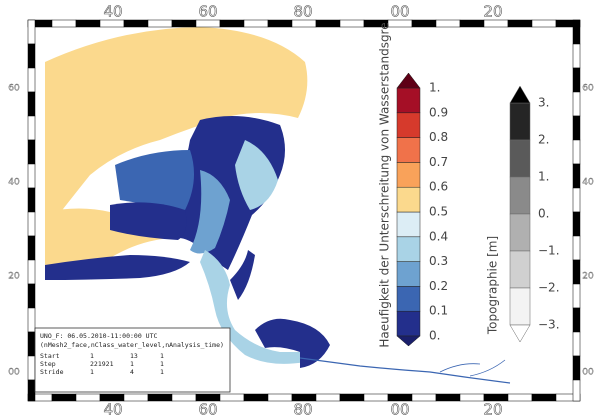 Image resolution: width=600 pixels, height=420 pixels. Describe the element at coordinates (438, 212) in the screenshot. I see `colorbar-label: 0.5` at that location.